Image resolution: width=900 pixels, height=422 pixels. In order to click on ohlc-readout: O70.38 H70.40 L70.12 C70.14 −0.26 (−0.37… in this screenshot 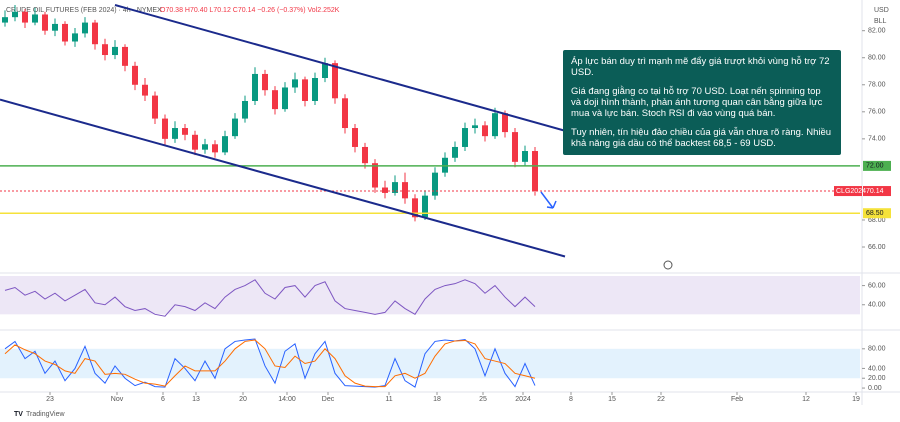, I will do `click(250, 10)`.